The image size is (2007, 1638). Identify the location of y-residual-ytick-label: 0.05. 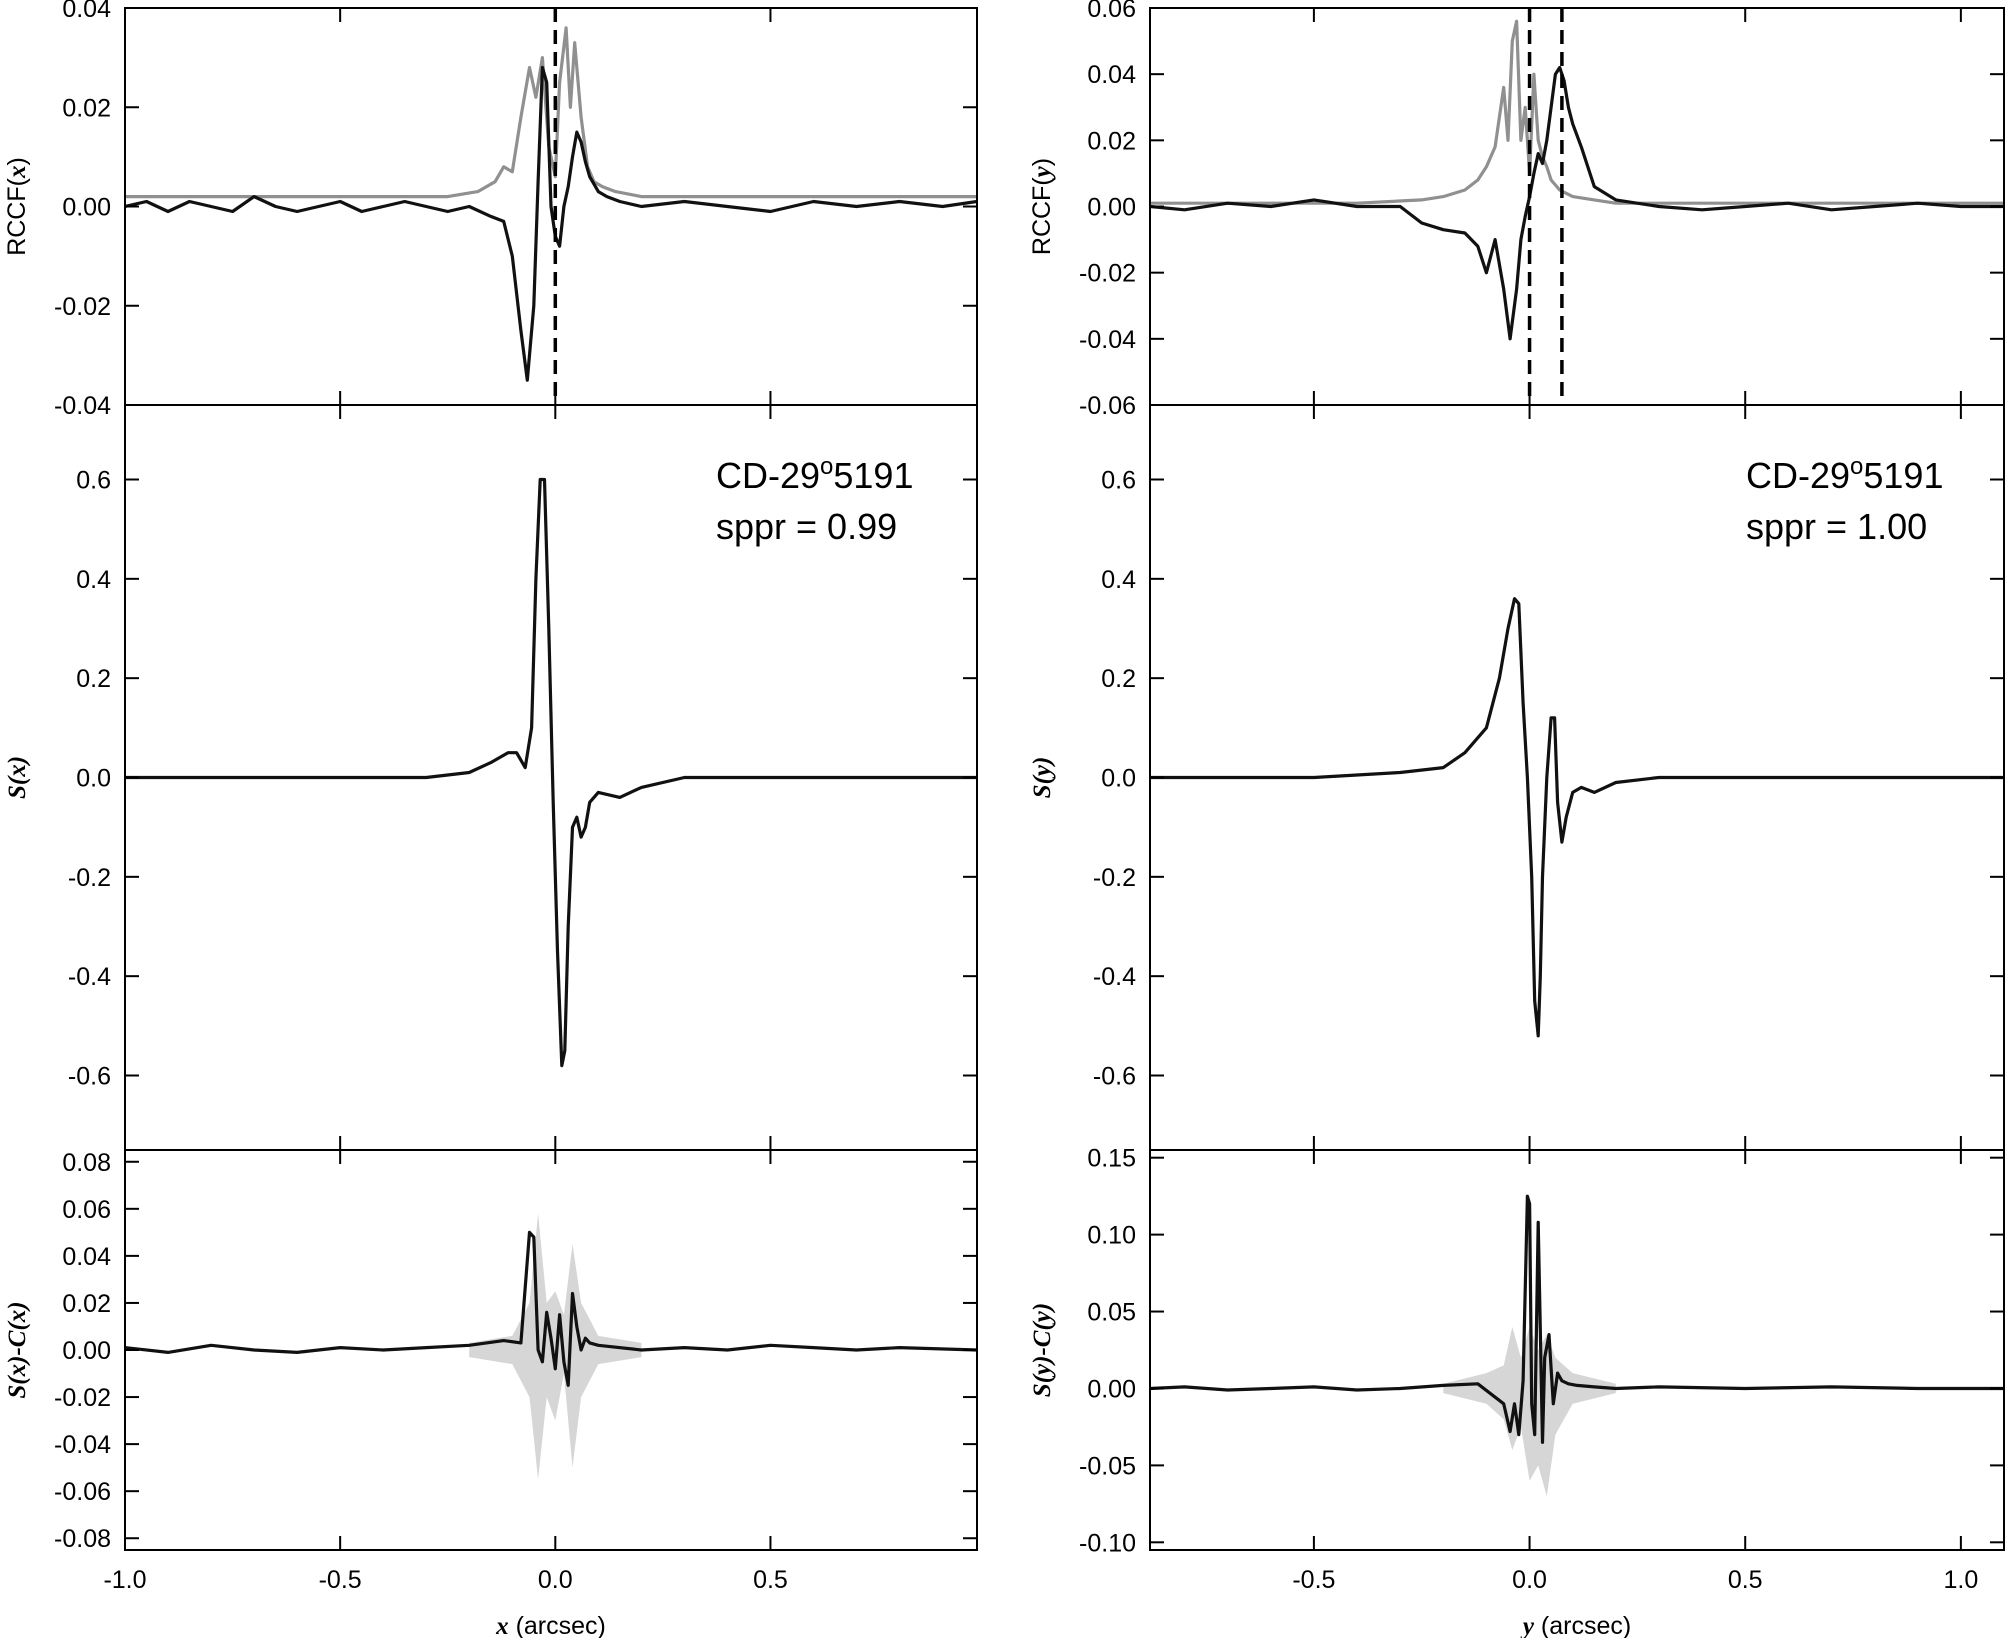
(1111, 1313).